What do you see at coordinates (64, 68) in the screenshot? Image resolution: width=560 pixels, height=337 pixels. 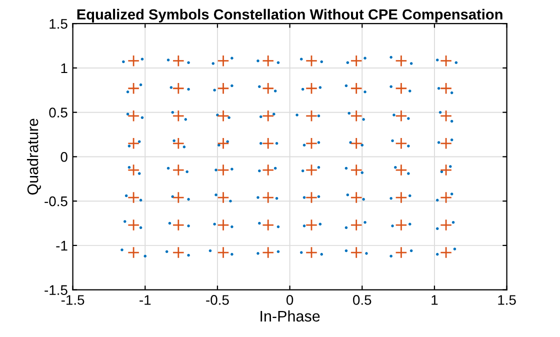 I see `y-tick-label: 1` at bounding box center [64, 68].